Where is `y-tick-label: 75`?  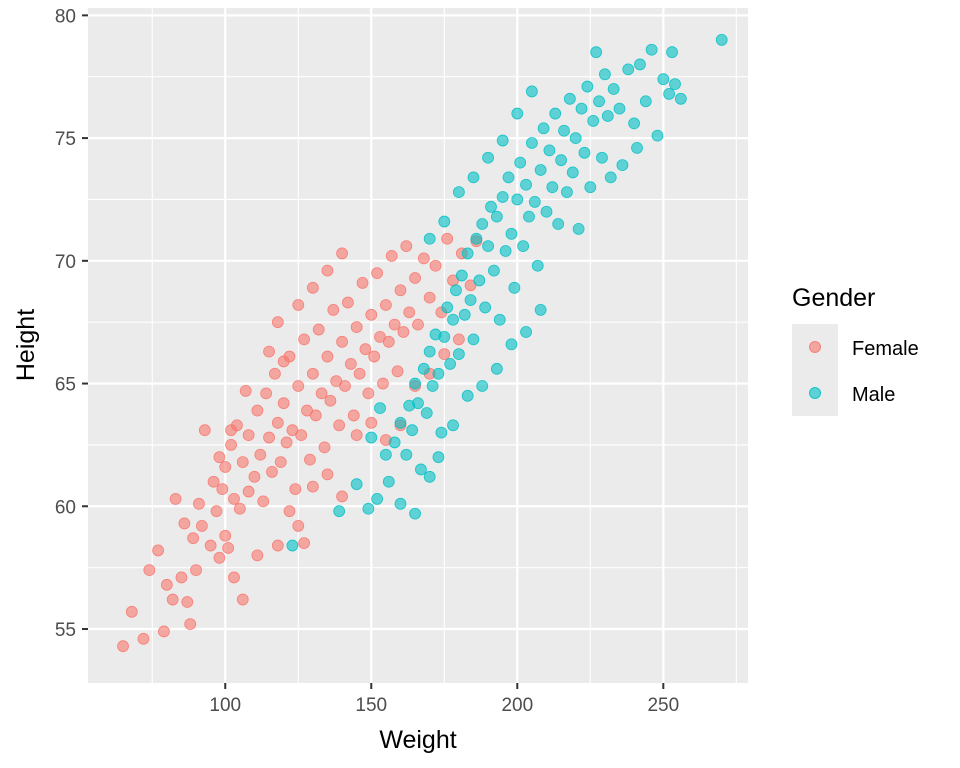 y-tick-label: 75 is located at coordinates (65, 139).